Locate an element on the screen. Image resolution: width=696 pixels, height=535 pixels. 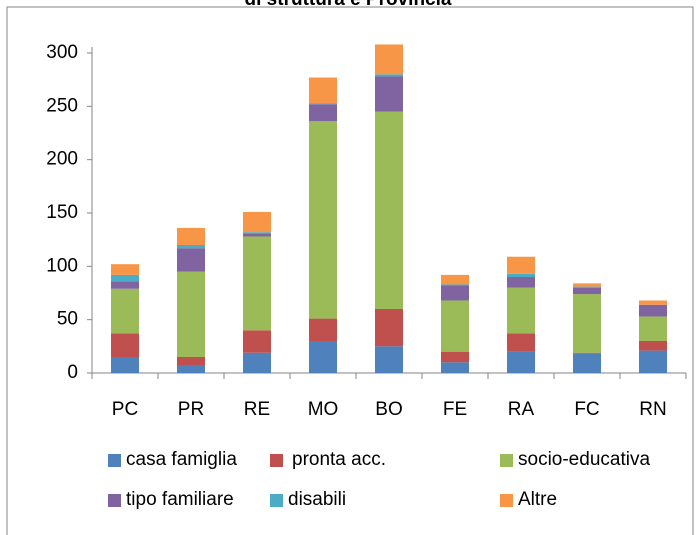
y-tick-label: 100 is located at coordinates (62, 265).